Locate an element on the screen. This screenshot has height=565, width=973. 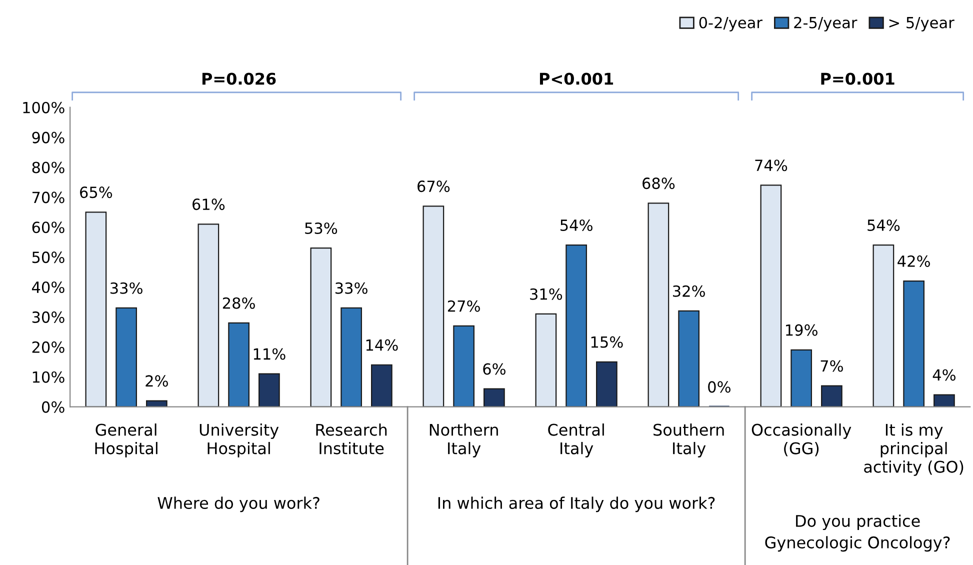
y-tick-label: 30% is located at coordinates (48, 317).